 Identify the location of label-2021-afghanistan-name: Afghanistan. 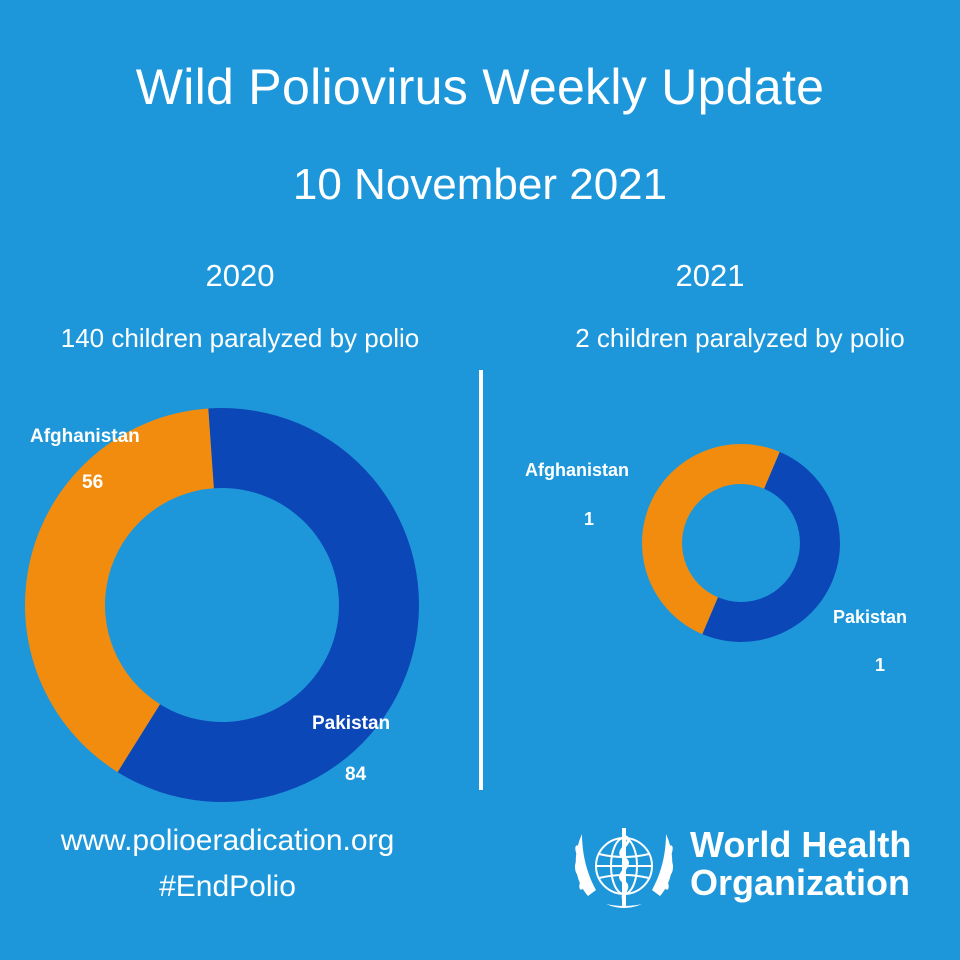
(577, 470).